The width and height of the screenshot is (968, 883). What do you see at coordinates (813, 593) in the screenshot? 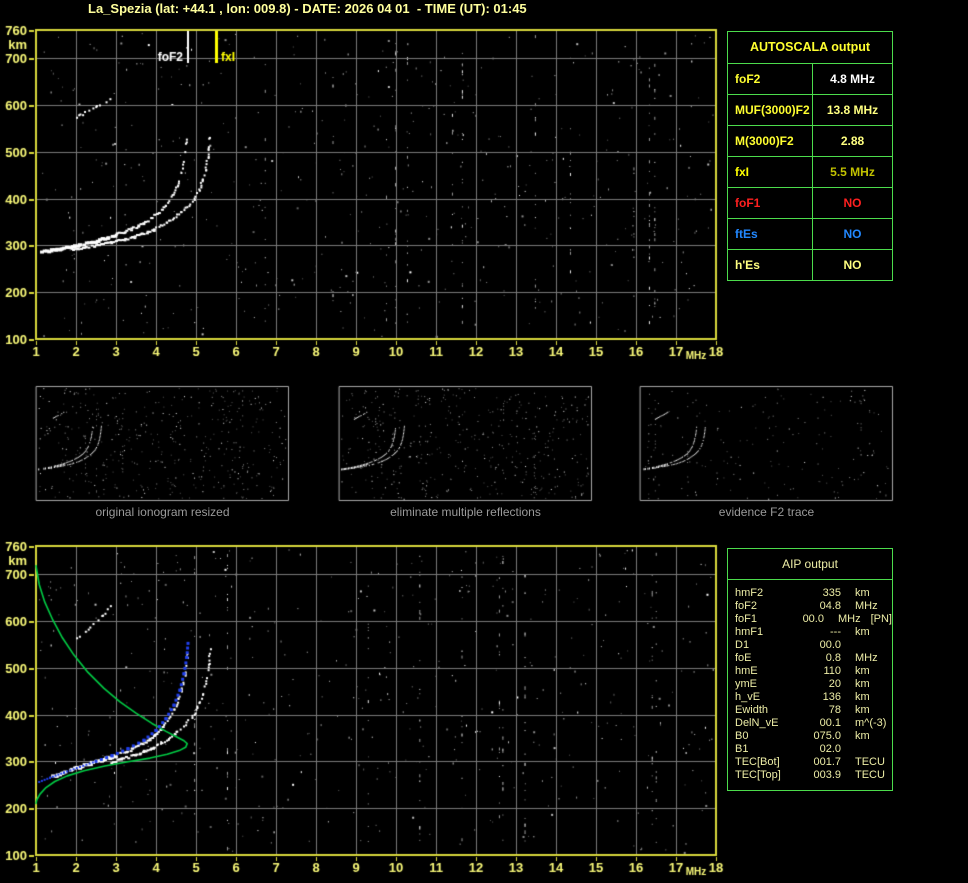
I see `aip-row-hmf2: hmF2 335 km` at bounding box center [813, 593].